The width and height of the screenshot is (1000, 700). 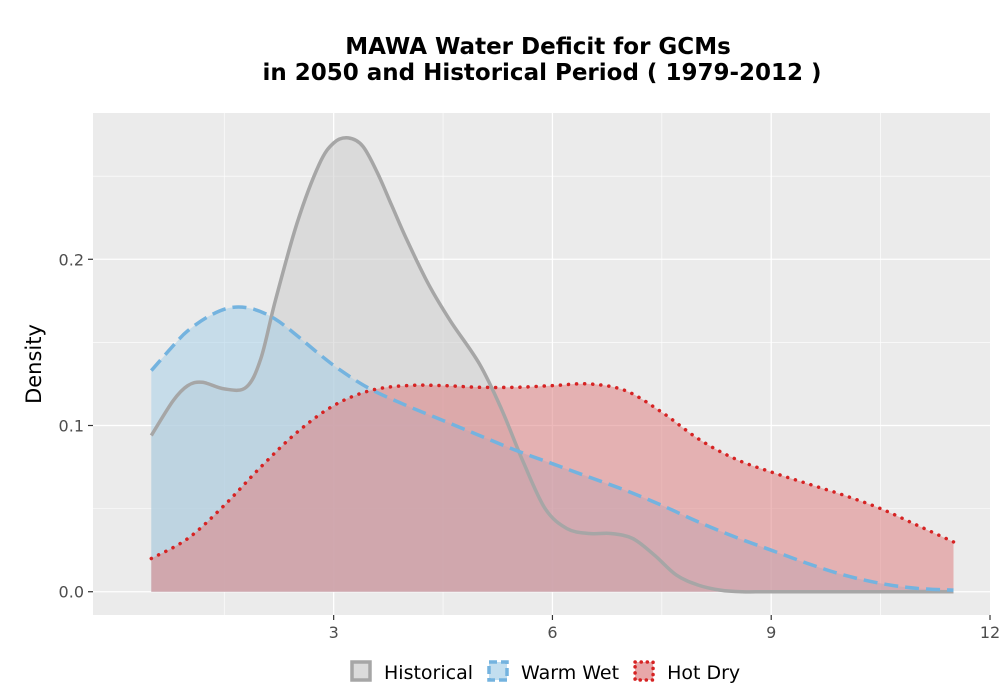 I want to click on x-tick-label: 3, so click(x=334, y=632).